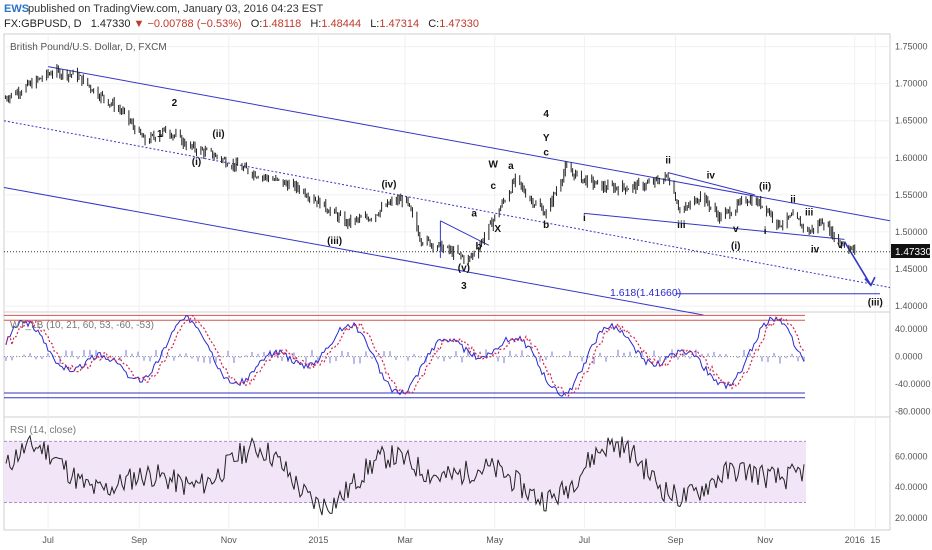  Describe the element at coordinates (913, 252) in the screenshot. I see `last-price-tag-label: 1.47330` at that location.